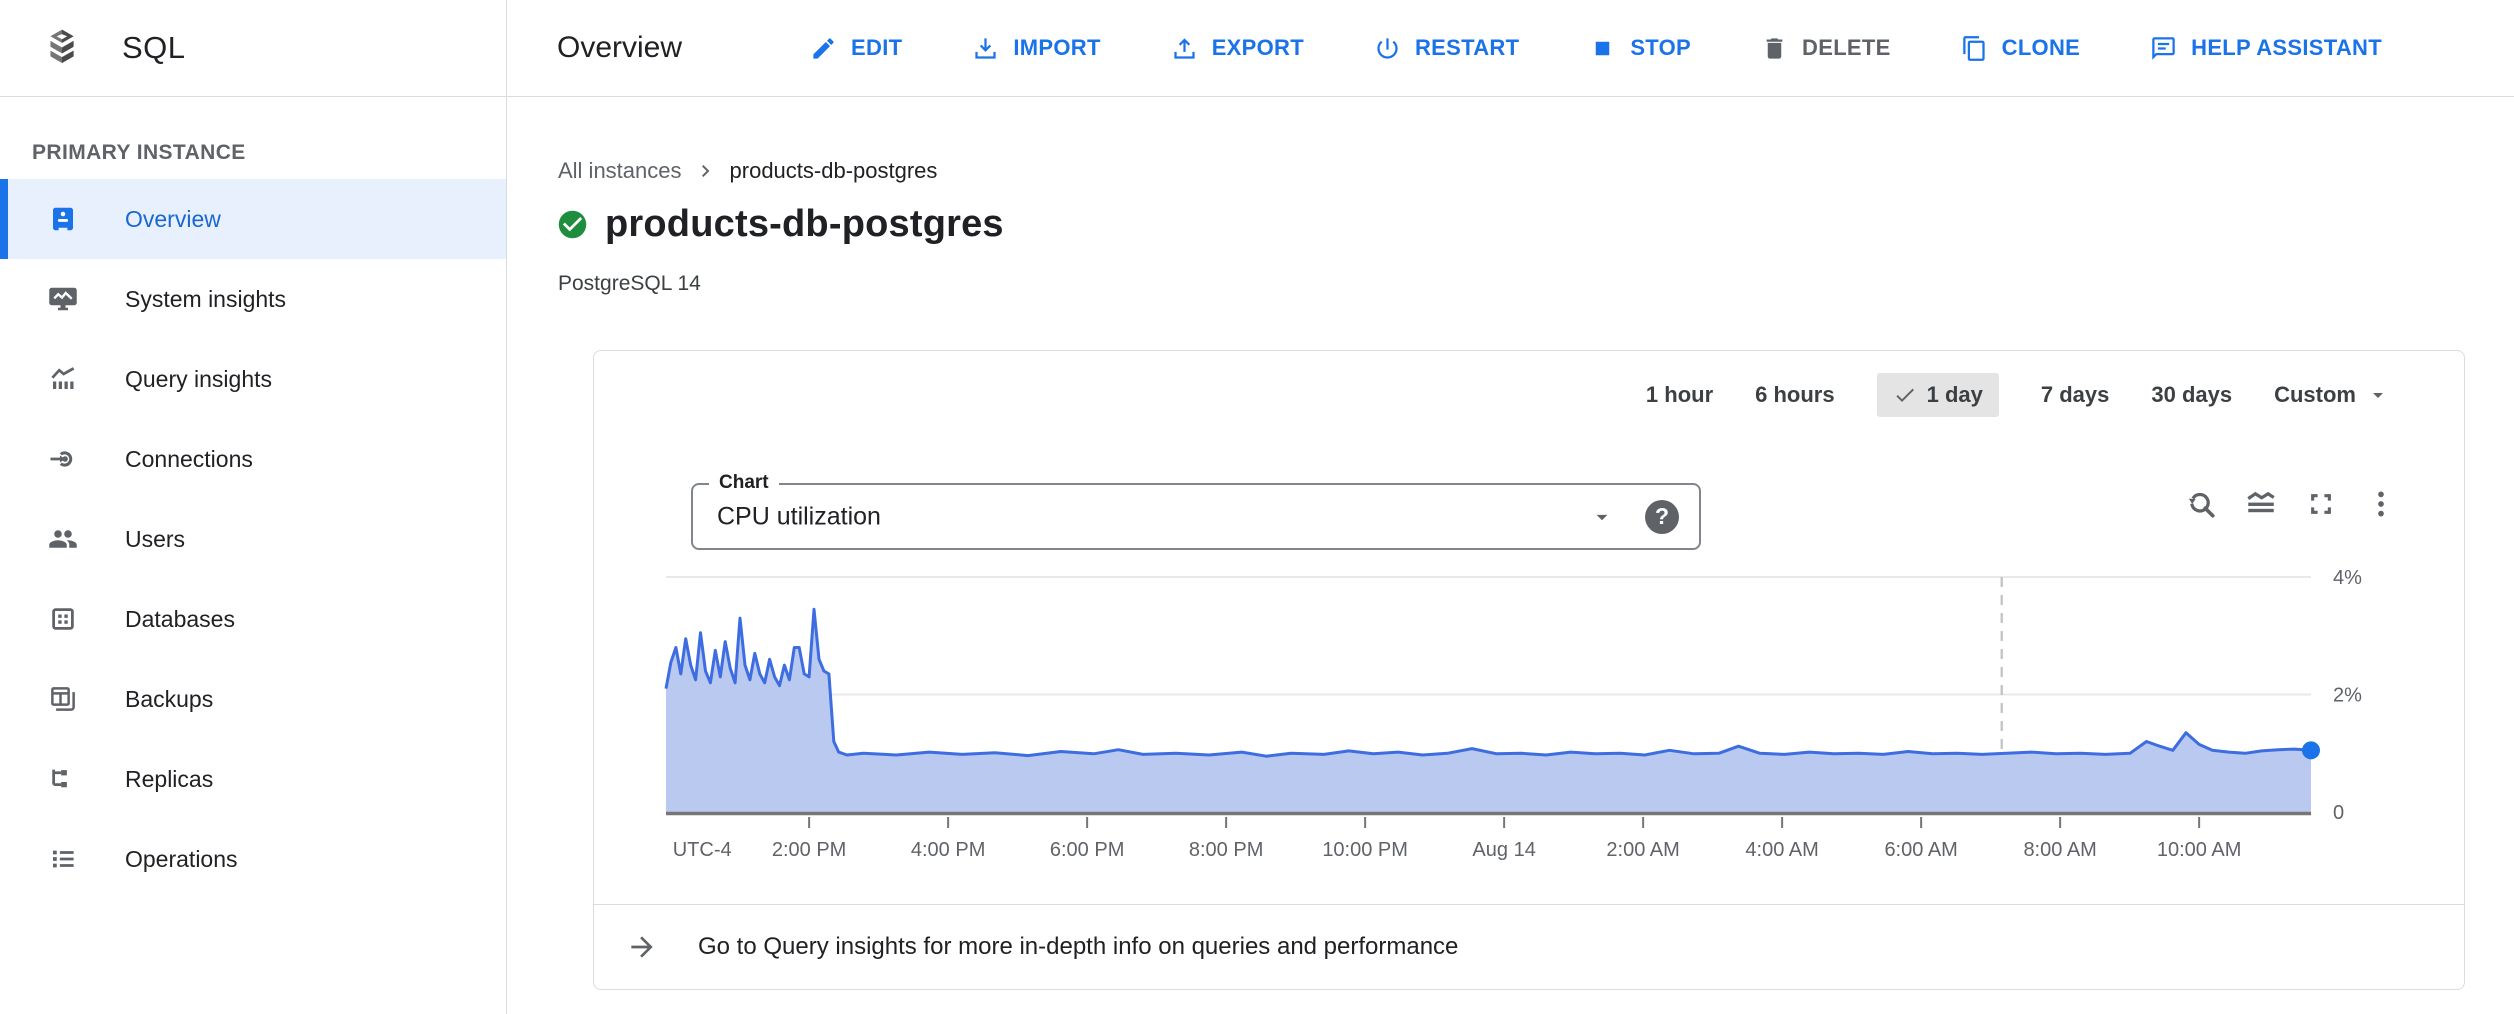 This screenshot has height=1014, width=2514. I want to click on chart-select-value: CPU utilization, so click(799, 516).